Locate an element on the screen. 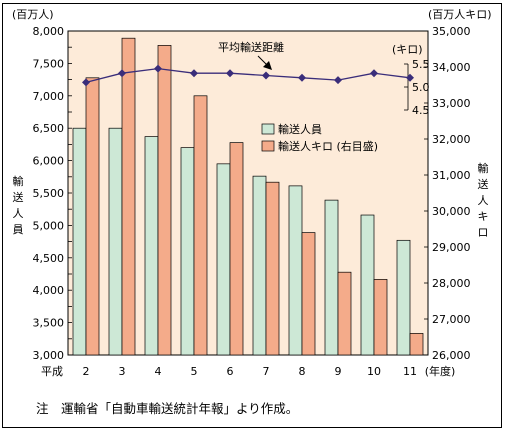 This screenshot has width=505, height=431. left-axis-title-char: 送 is located at coordinates (18, 197).